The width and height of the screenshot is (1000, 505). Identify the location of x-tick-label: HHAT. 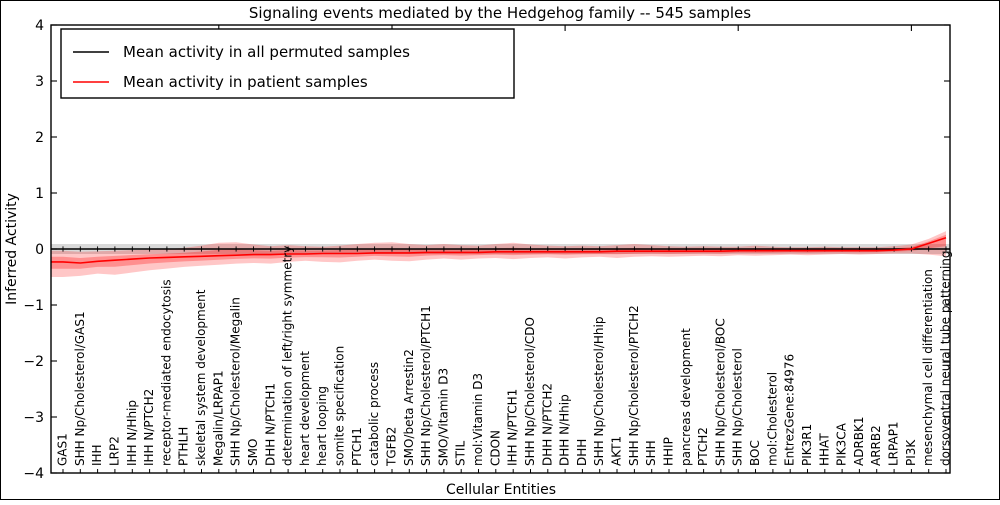
(824, 449).